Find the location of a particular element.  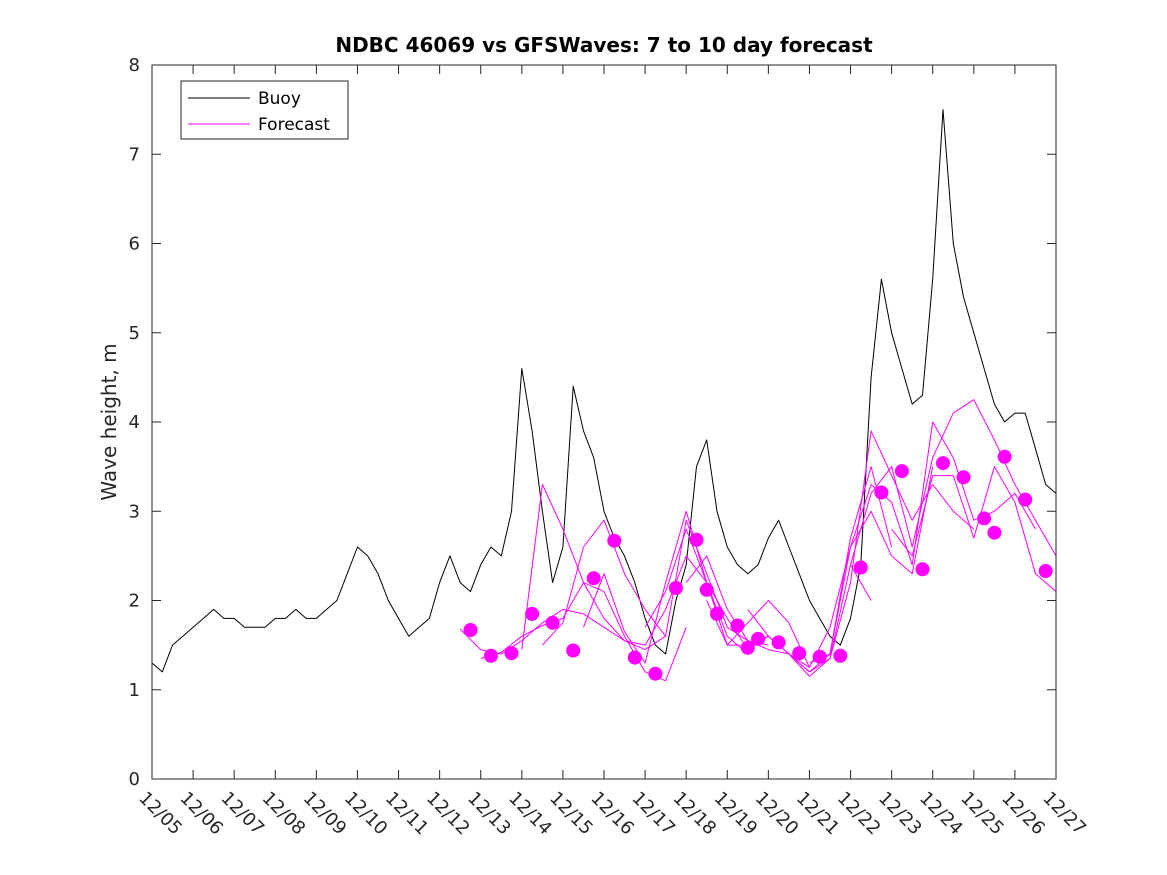

x-tick-label: 12/11 is located at coordinates (407, 814).